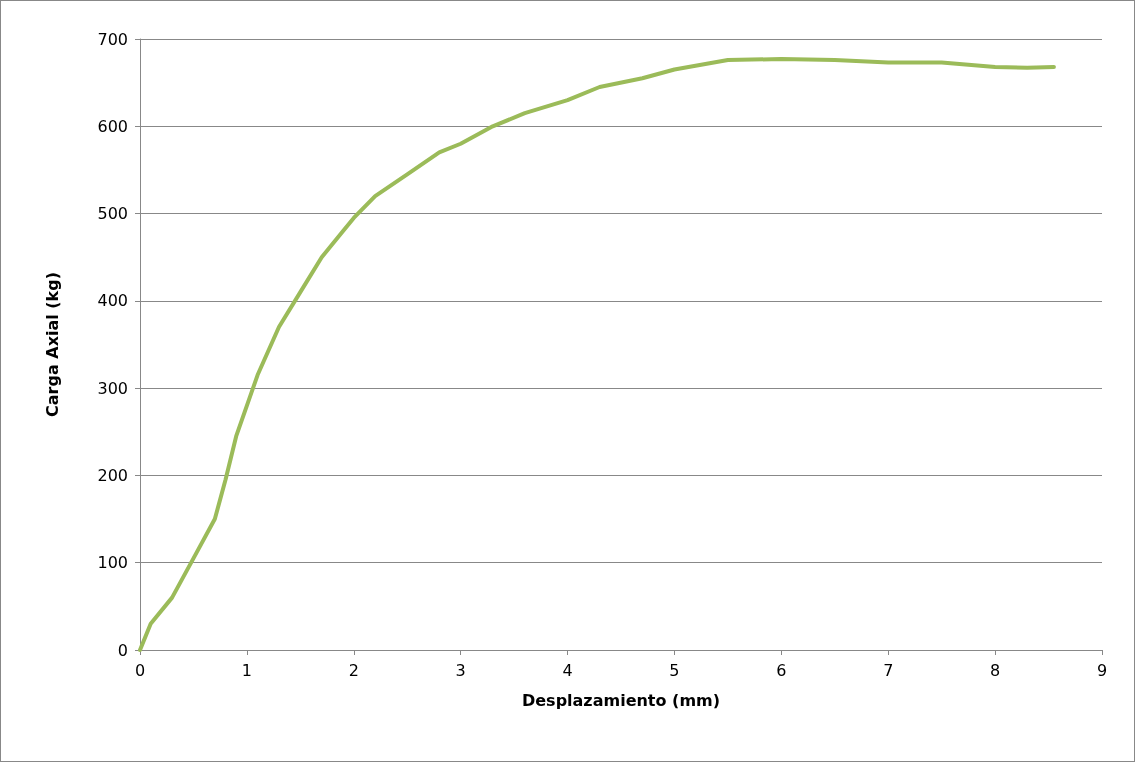 This screenshot has height=762, width=1135. Describe the element at coordinates (112, 39) in the screenshot. I see `y-tick-label: 700` at that location.